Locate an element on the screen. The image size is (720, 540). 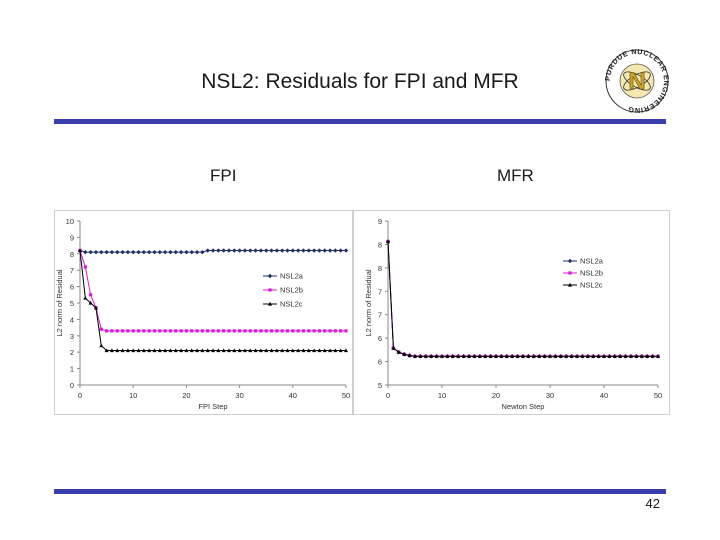
x-tick-label: 50 is located at coordinates (346, 395).